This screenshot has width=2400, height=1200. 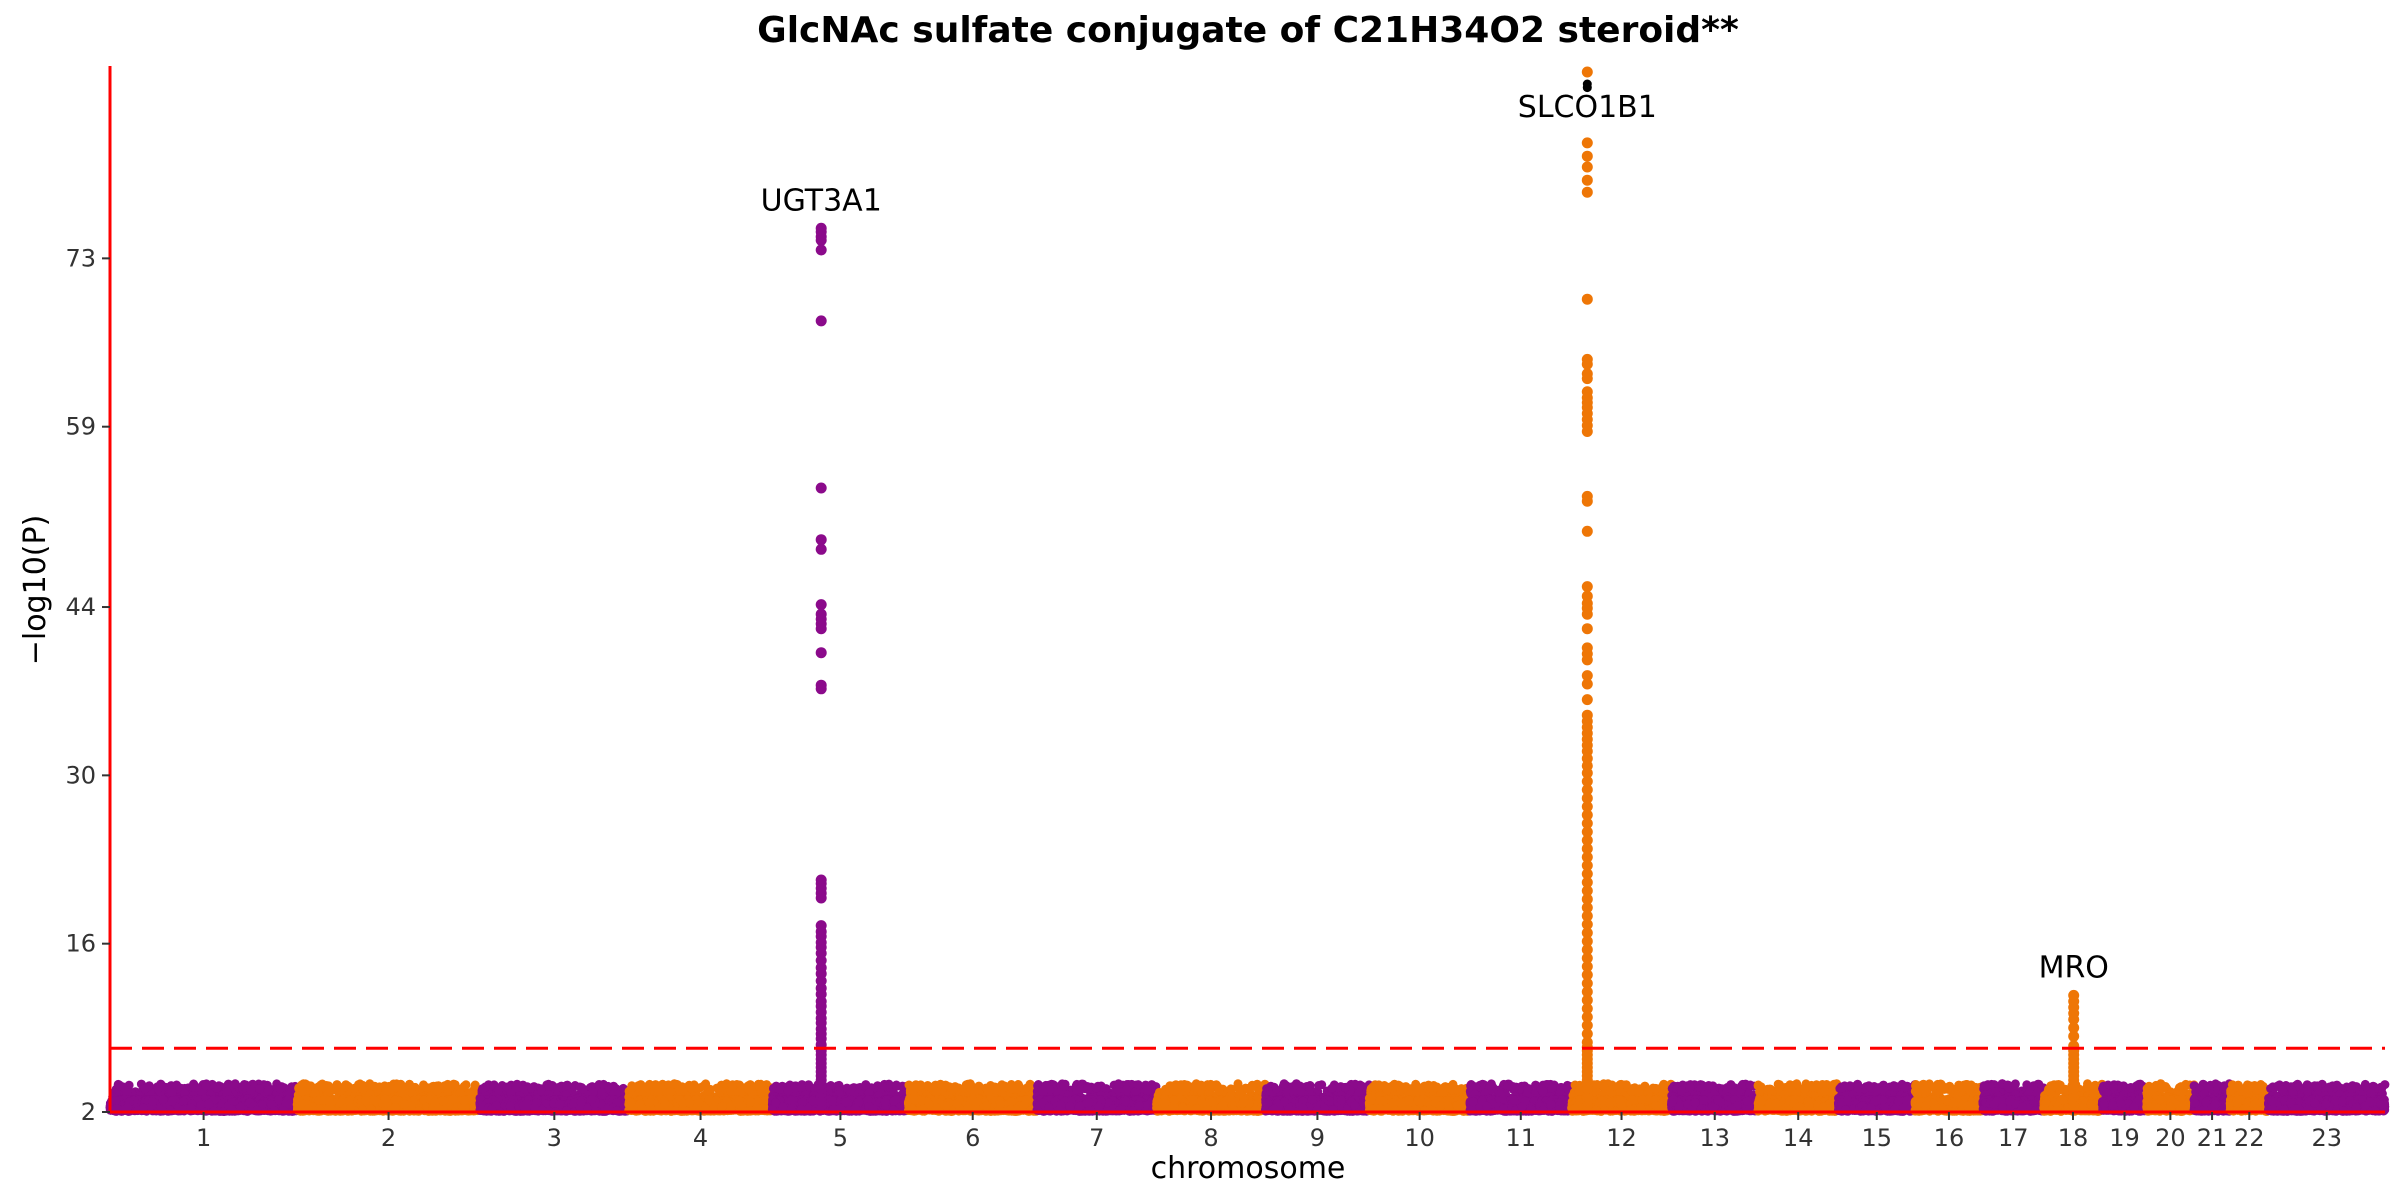 I want to click on chromosome-2-points, so click(x=388, y=1097).